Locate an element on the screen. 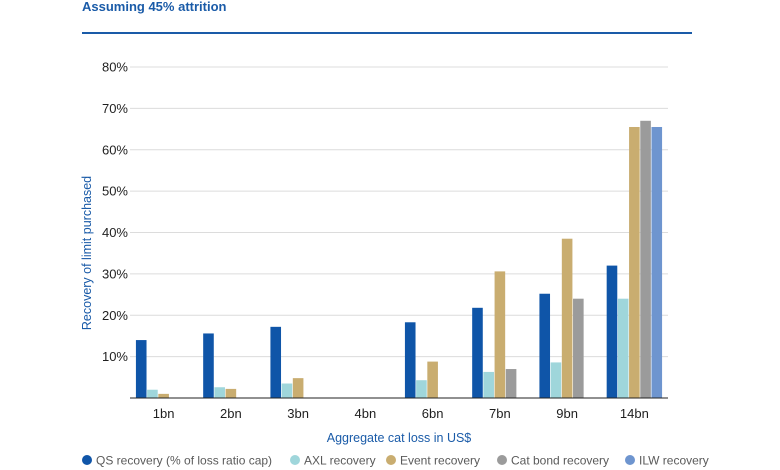  bar-axl-3bn is located at coordinates (287, 390).